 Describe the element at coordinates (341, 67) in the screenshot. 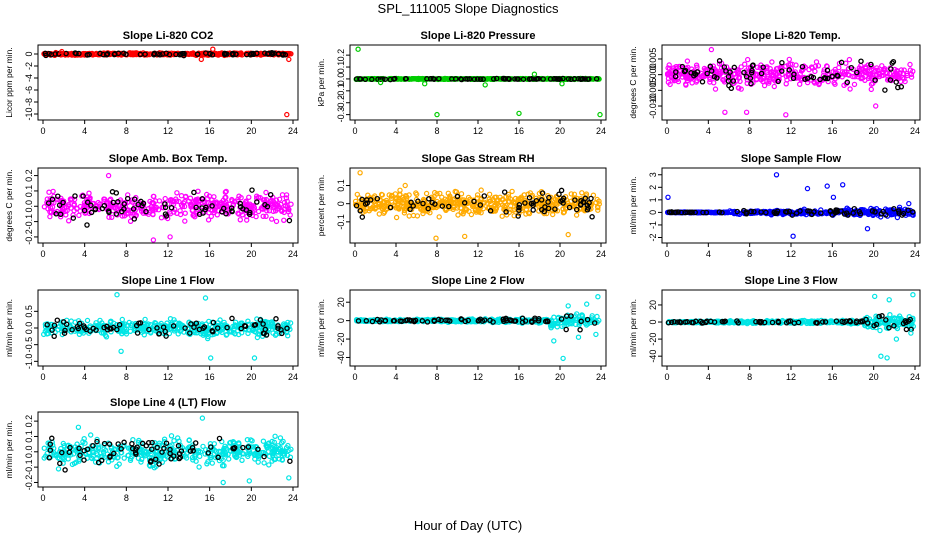

I see `y-tick-label: 0.1` at that location.